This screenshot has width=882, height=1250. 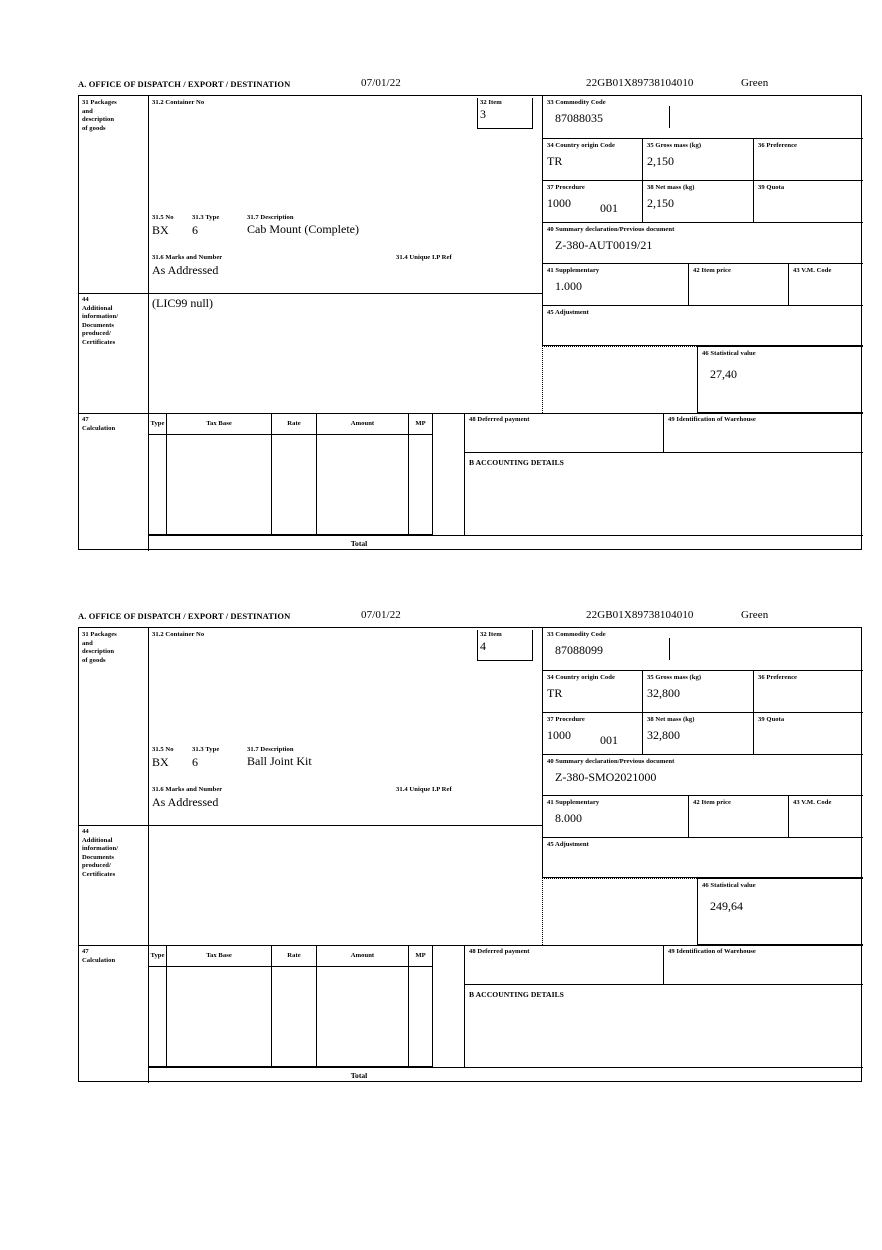 I want to click on box46-dotted-region, so click(x=619, y=911).